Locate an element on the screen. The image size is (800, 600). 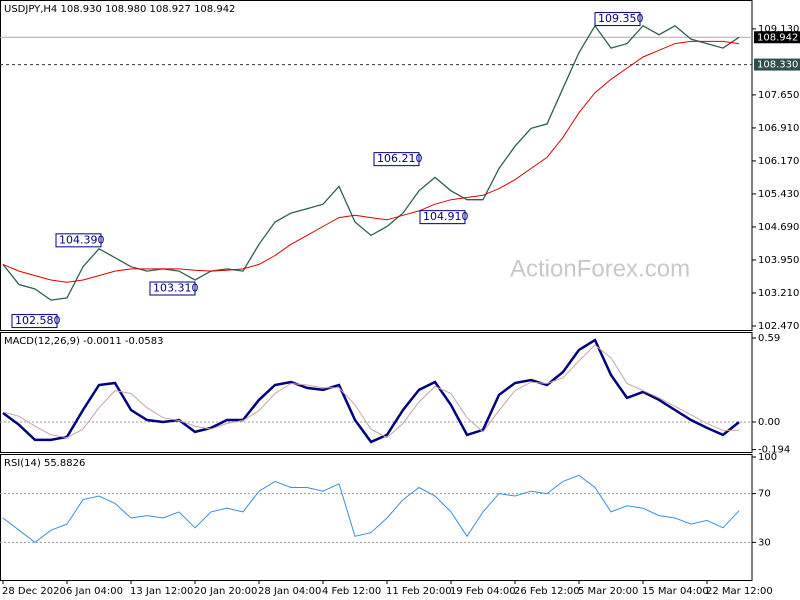
x-tick-label: 6 Jan 04:00 is located at coordinates (94, 591).